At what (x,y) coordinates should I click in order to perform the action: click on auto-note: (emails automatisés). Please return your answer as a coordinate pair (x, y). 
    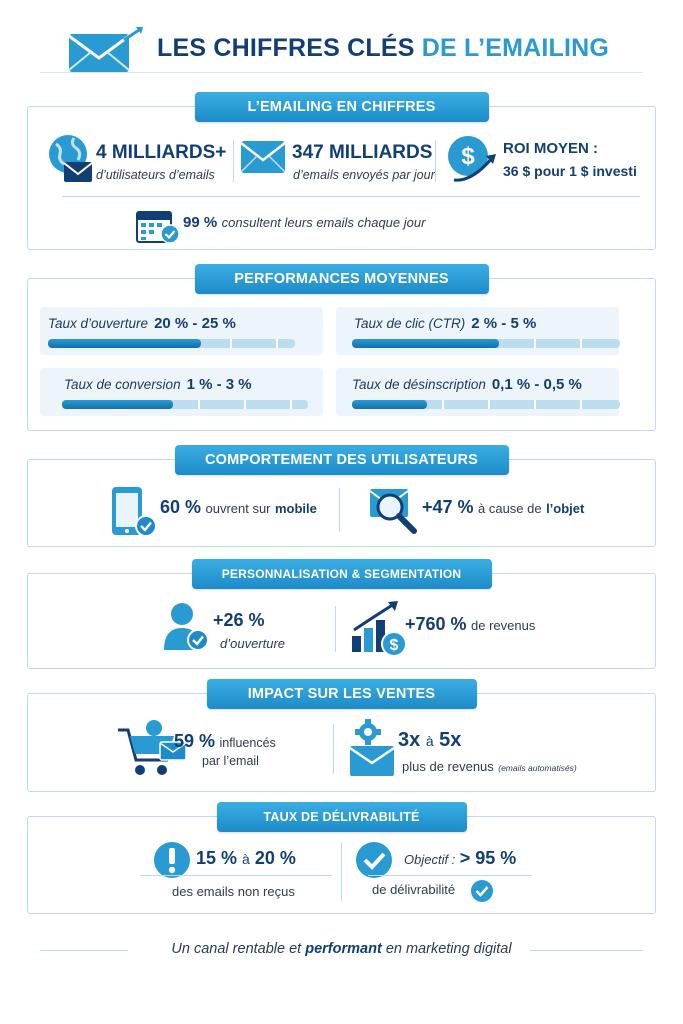
    Looking at the image, I should click on (537, 768).